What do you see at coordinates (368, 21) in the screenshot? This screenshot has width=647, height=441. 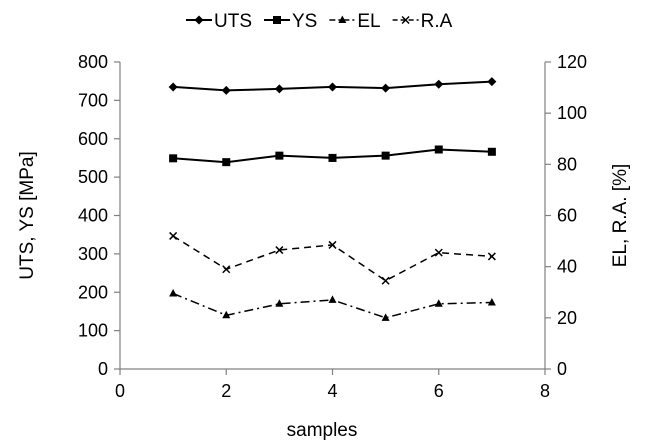 I see `legend-label-el: EL` at bounding box center [368, 21].